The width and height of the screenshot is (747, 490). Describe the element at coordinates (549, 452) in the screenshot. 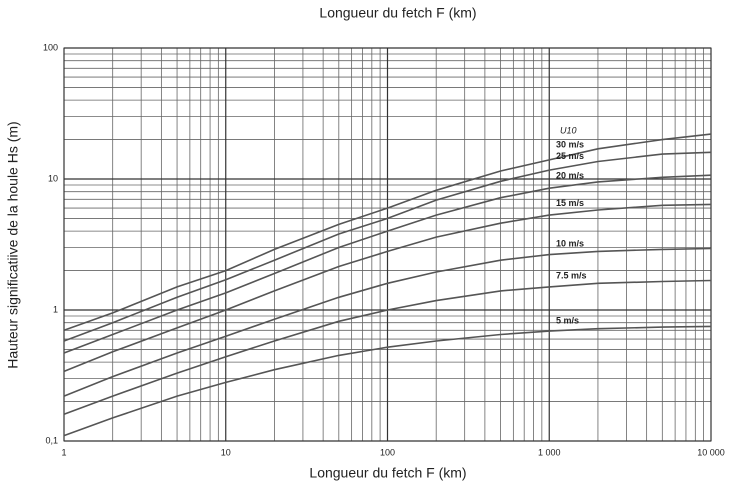

I see `x-tick-label: 1 000` at that location.